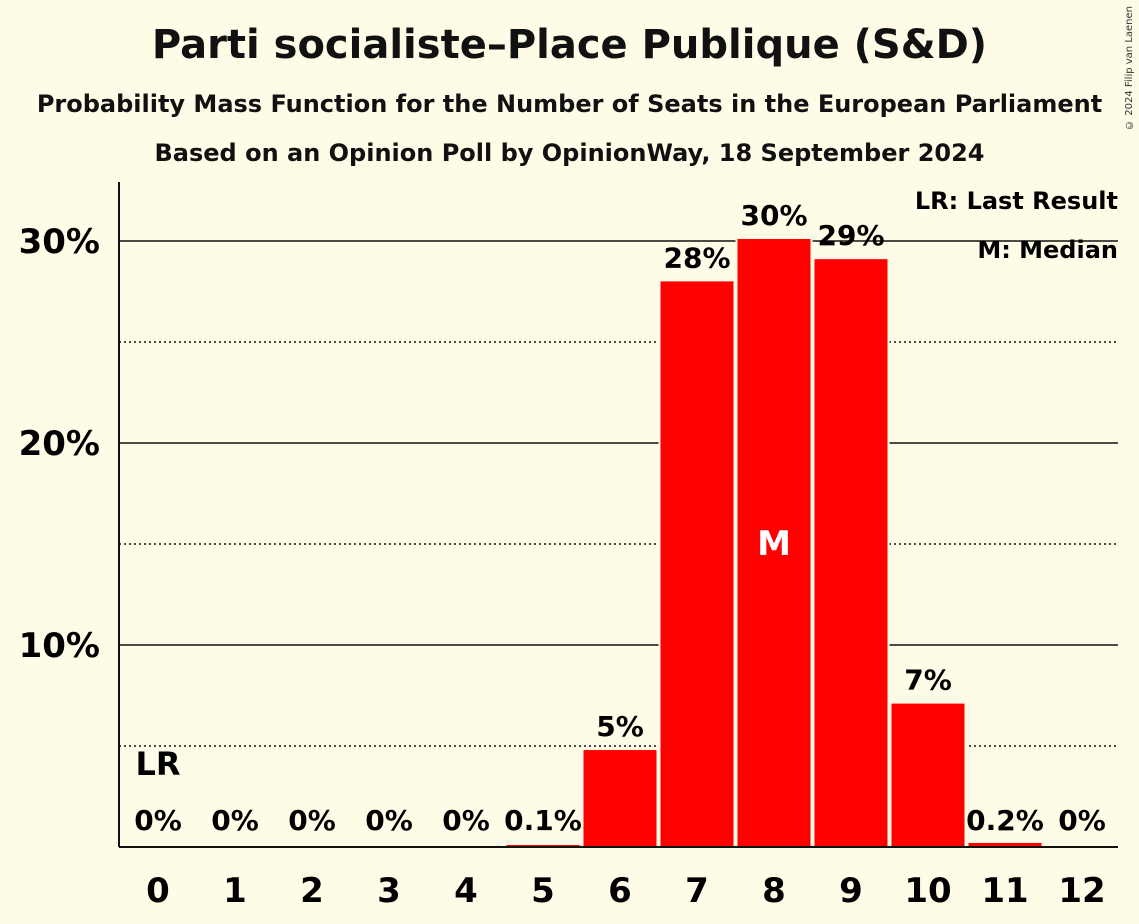 The image size is (1139, 924). What do you see at coordinates (569, 45) in the screenshot?
I see `chart-title: Parti socialiste–Place Publique (S&D)` at bounding box center [569, 45].